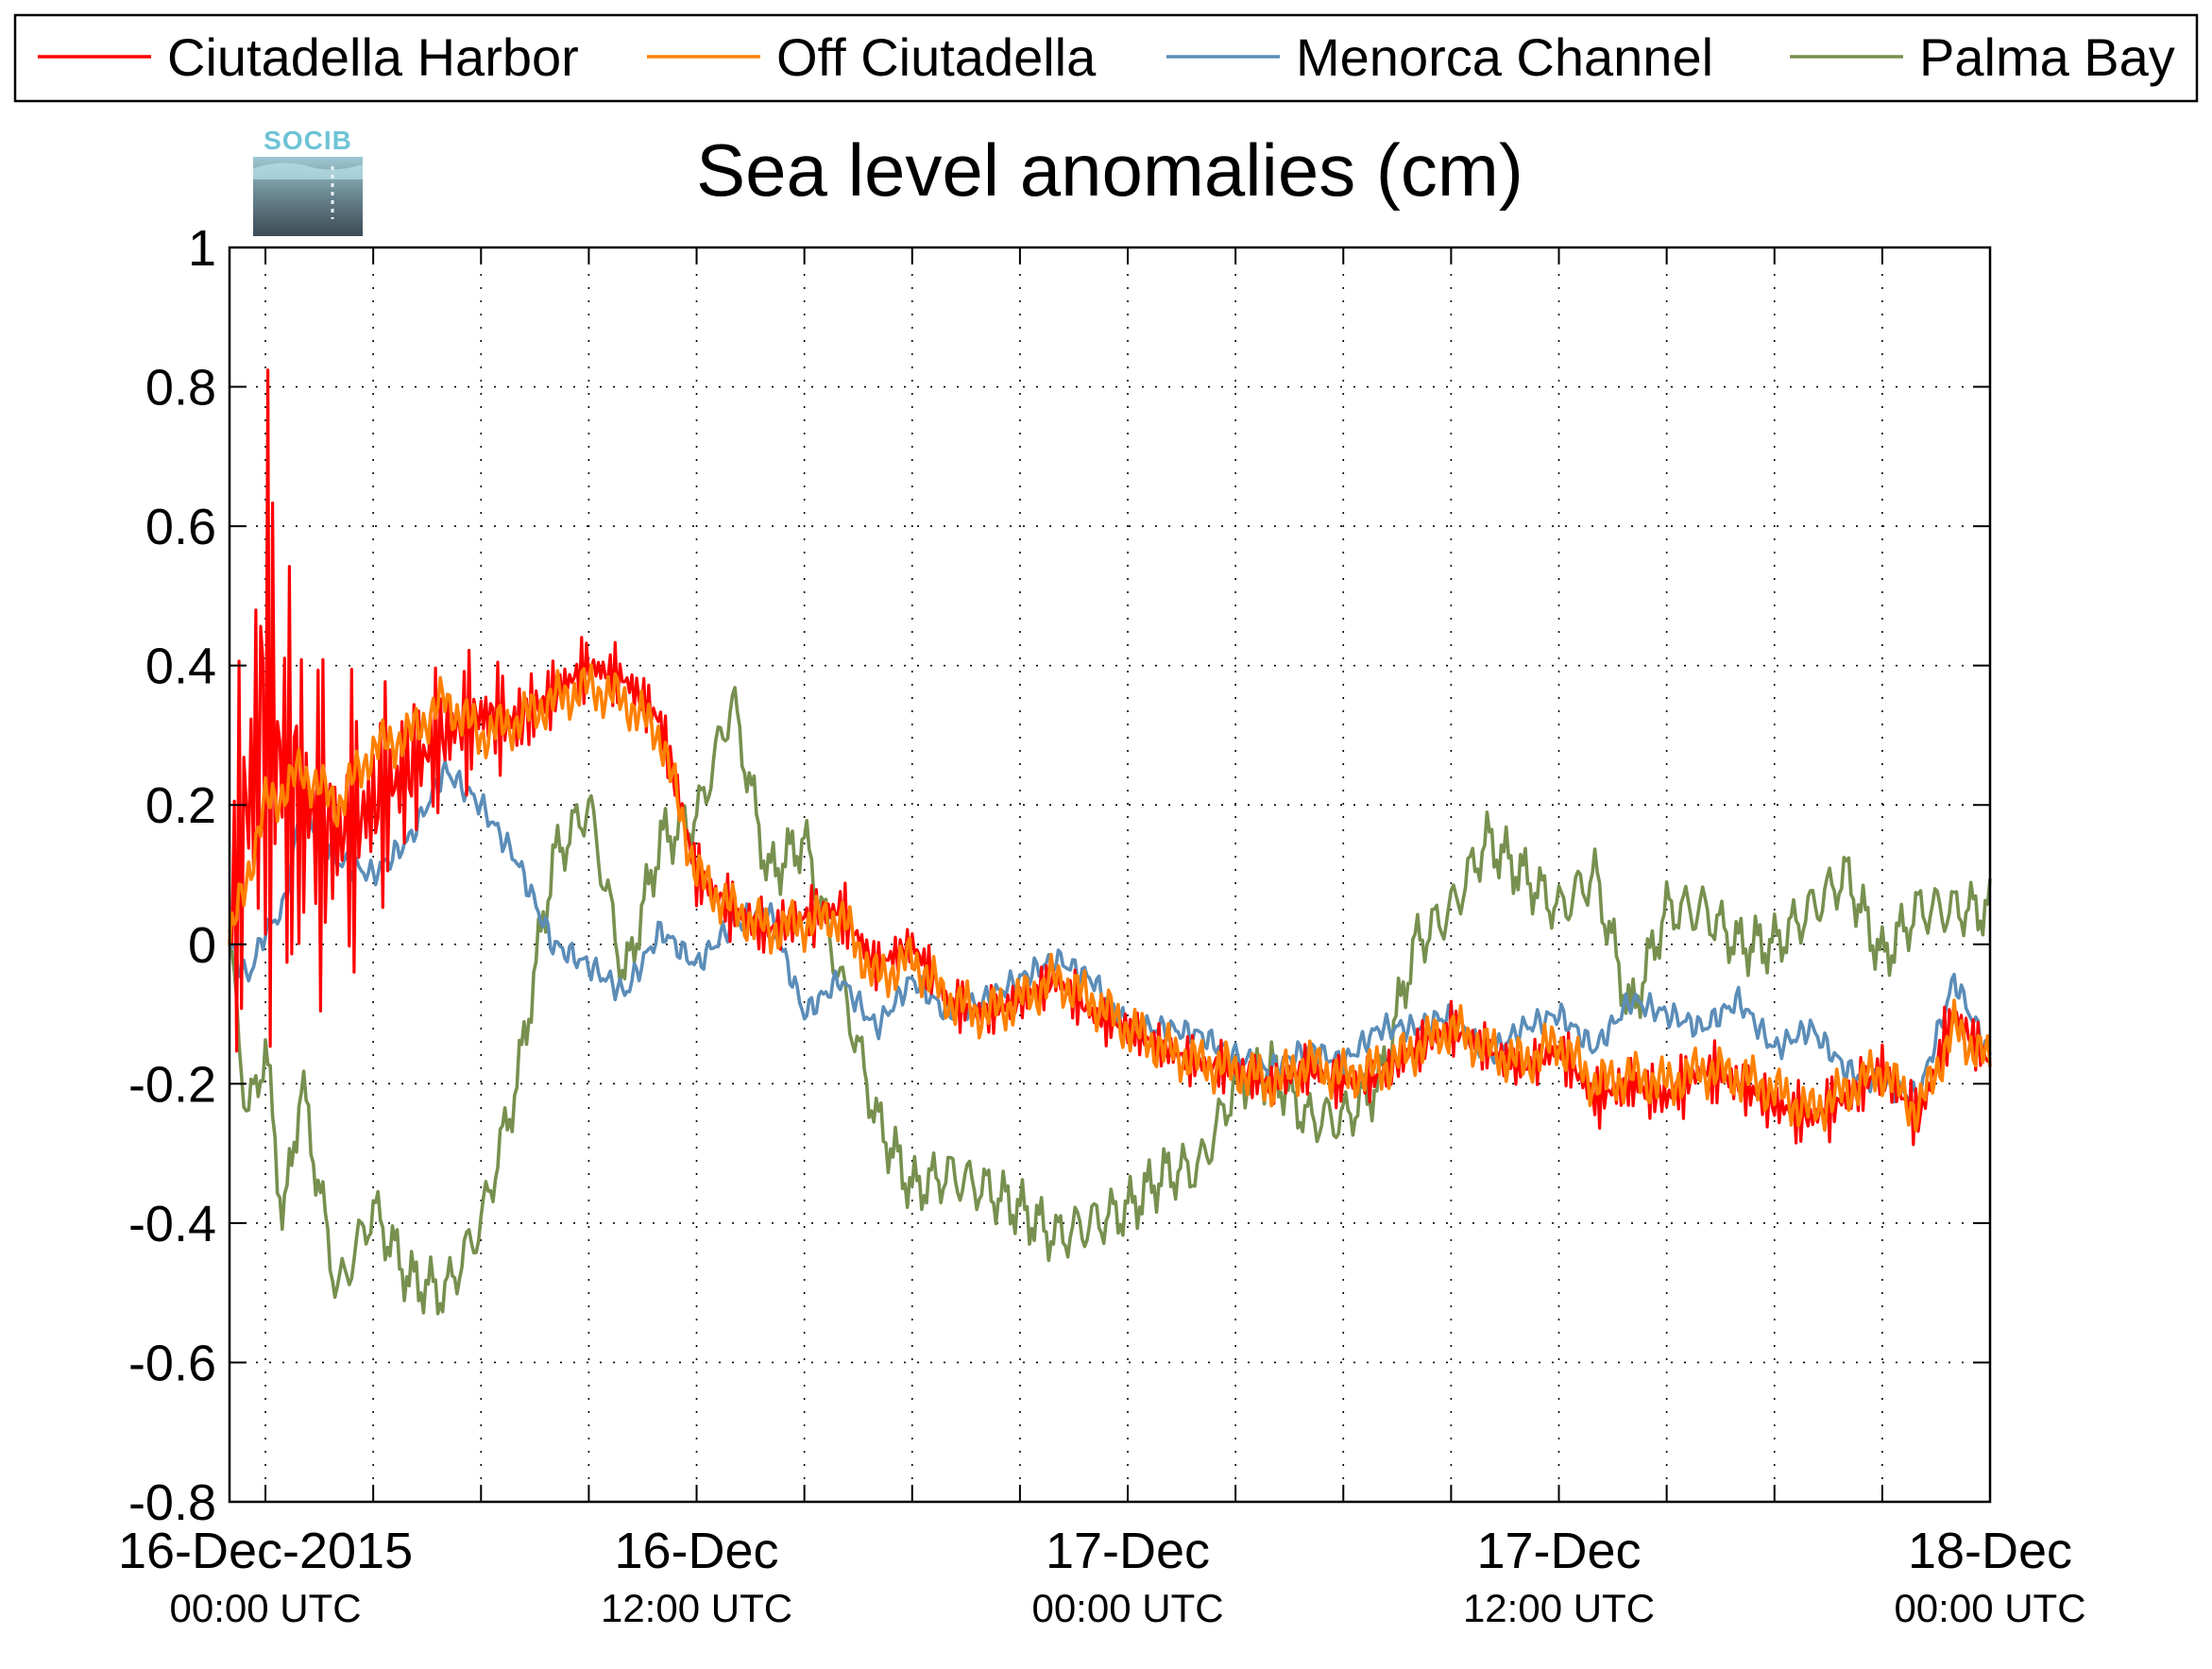  I want to click on y-tick-label: 0.2, so click(180, 806).